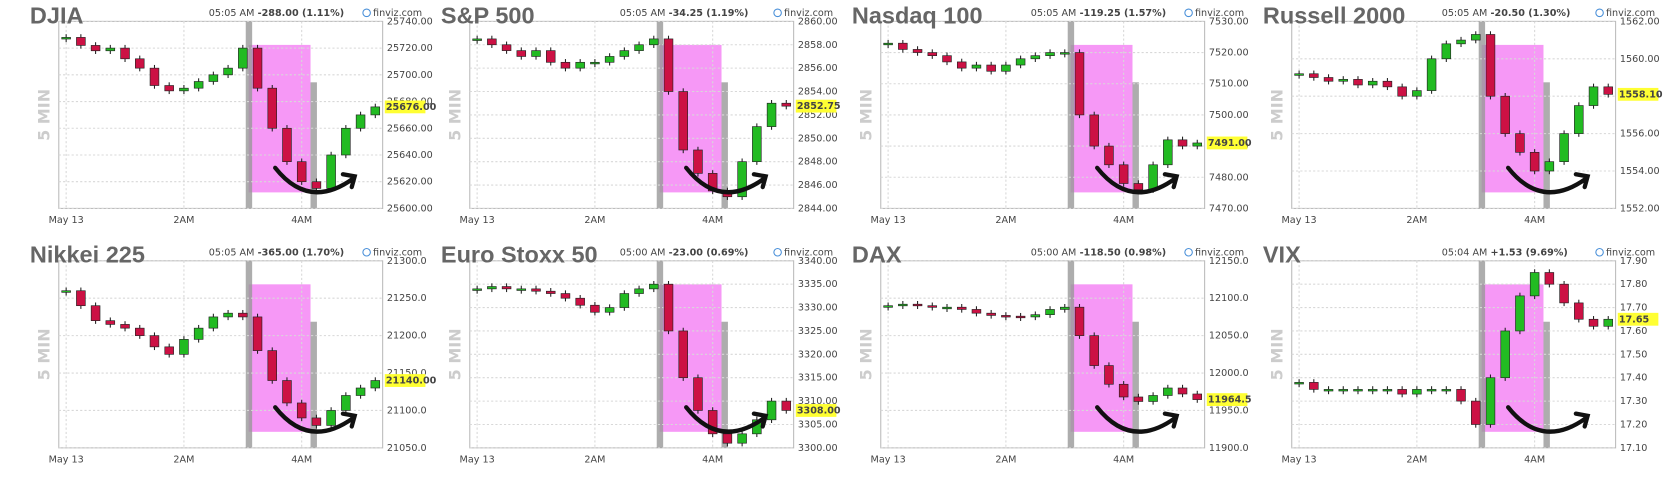 Image resolution: width=1676 pixels, height=481 pixels. I want to click on y-tick-label: 12150.0, so click(1229, 261).